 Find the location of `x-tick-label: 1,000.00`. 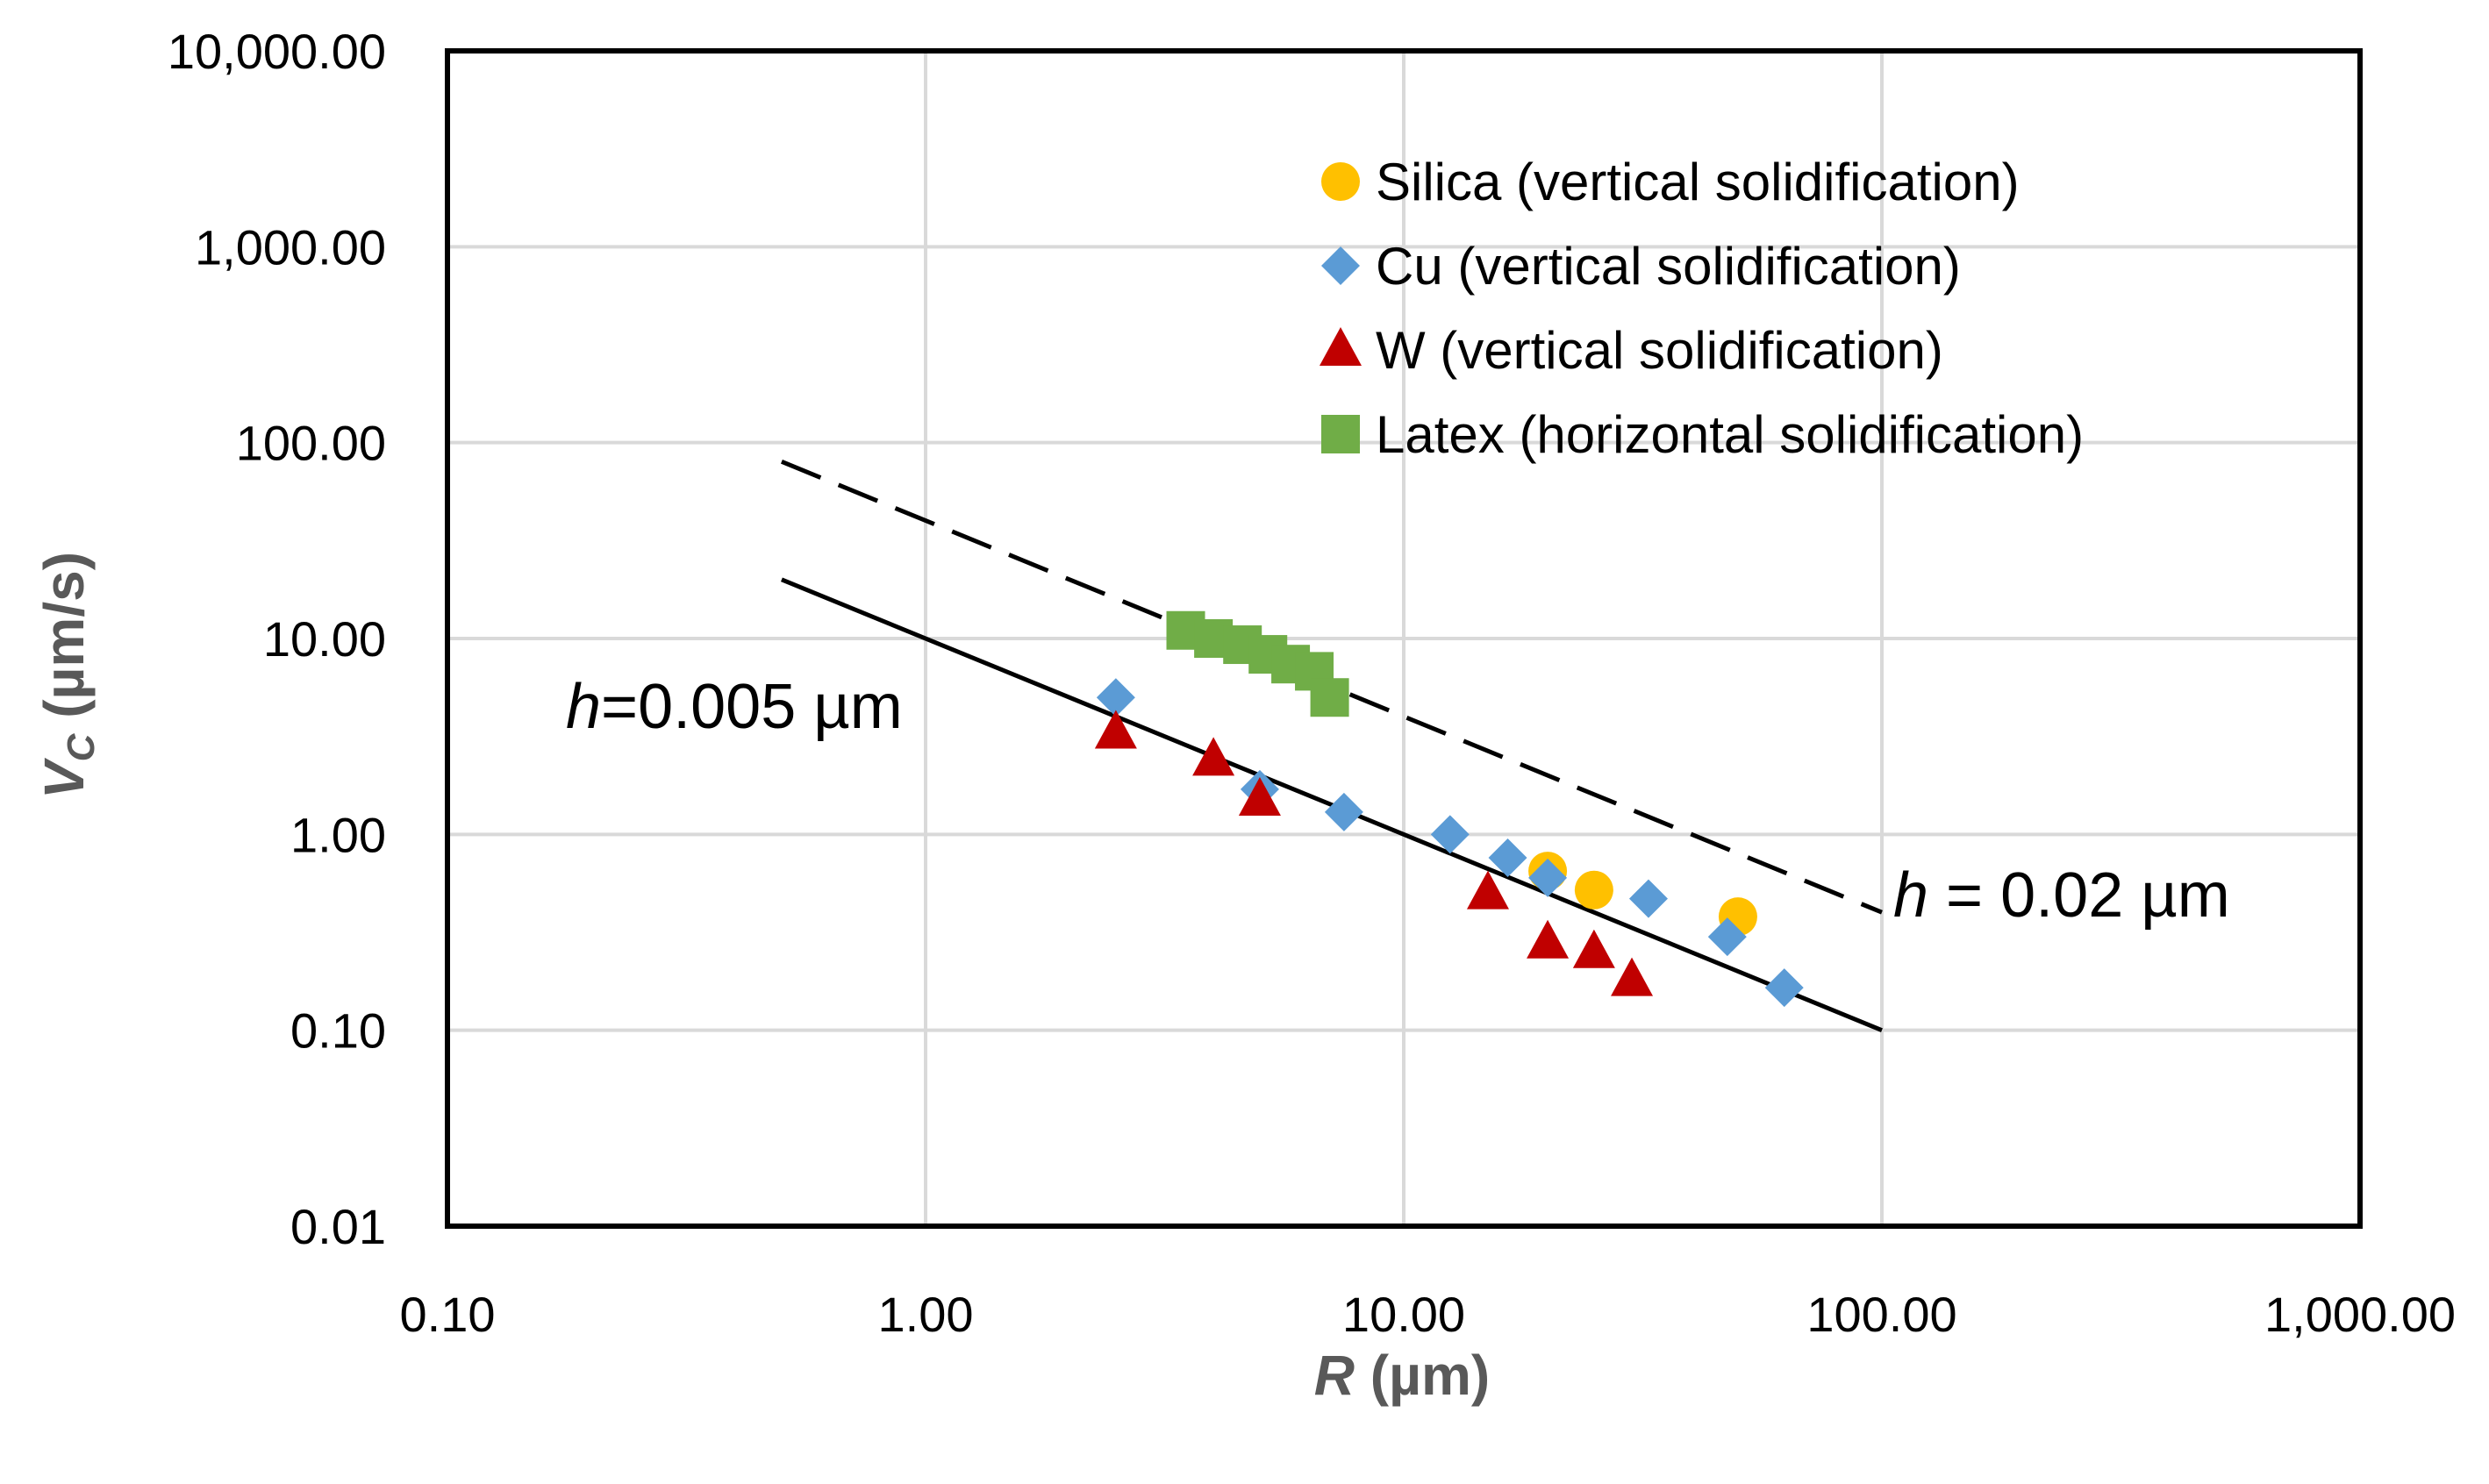

x-tick-label: 1,000.00 is located at coordinates (2360, 1314).